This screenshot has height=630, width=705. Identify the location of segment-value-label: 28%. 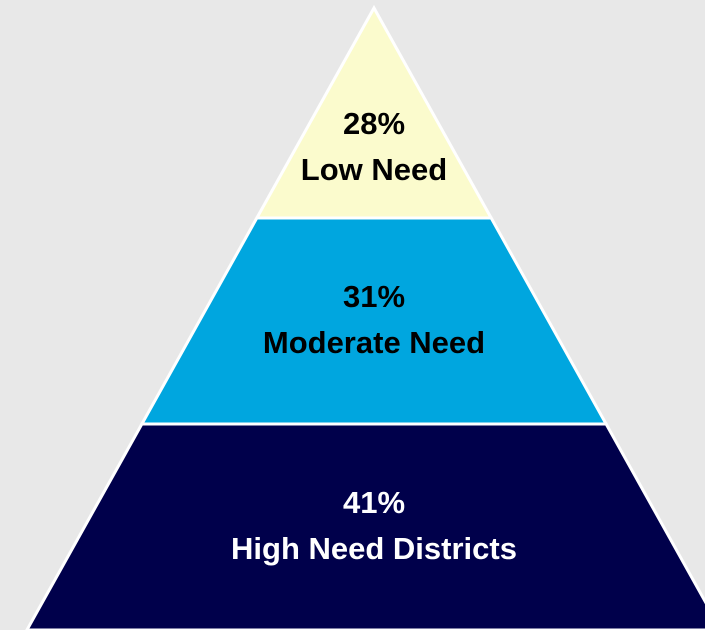
(374, 123).